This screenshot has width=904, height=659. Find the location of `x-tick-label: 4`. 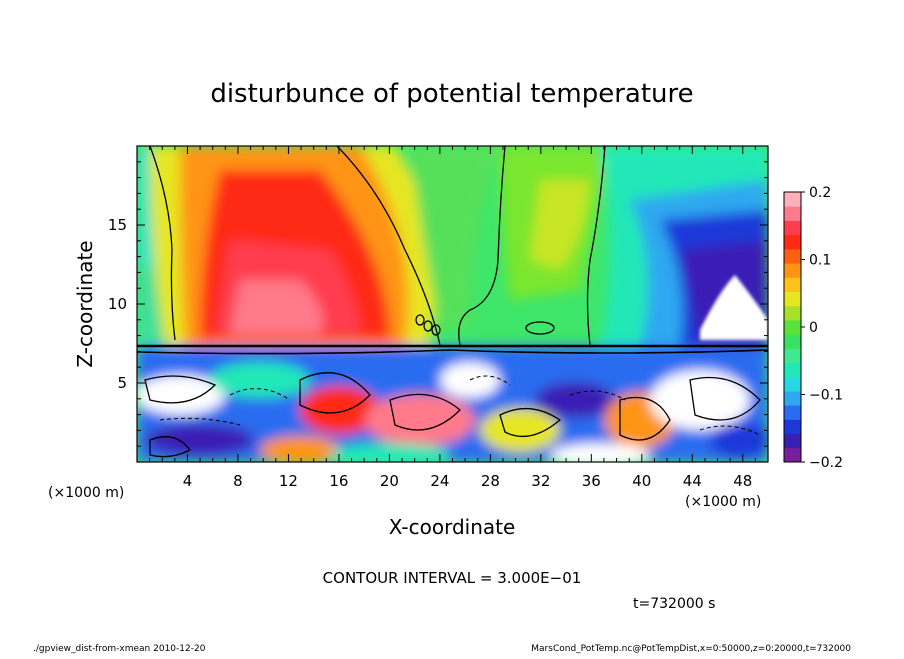

x-tick-label: 4 is located at coordinates (188, 481).